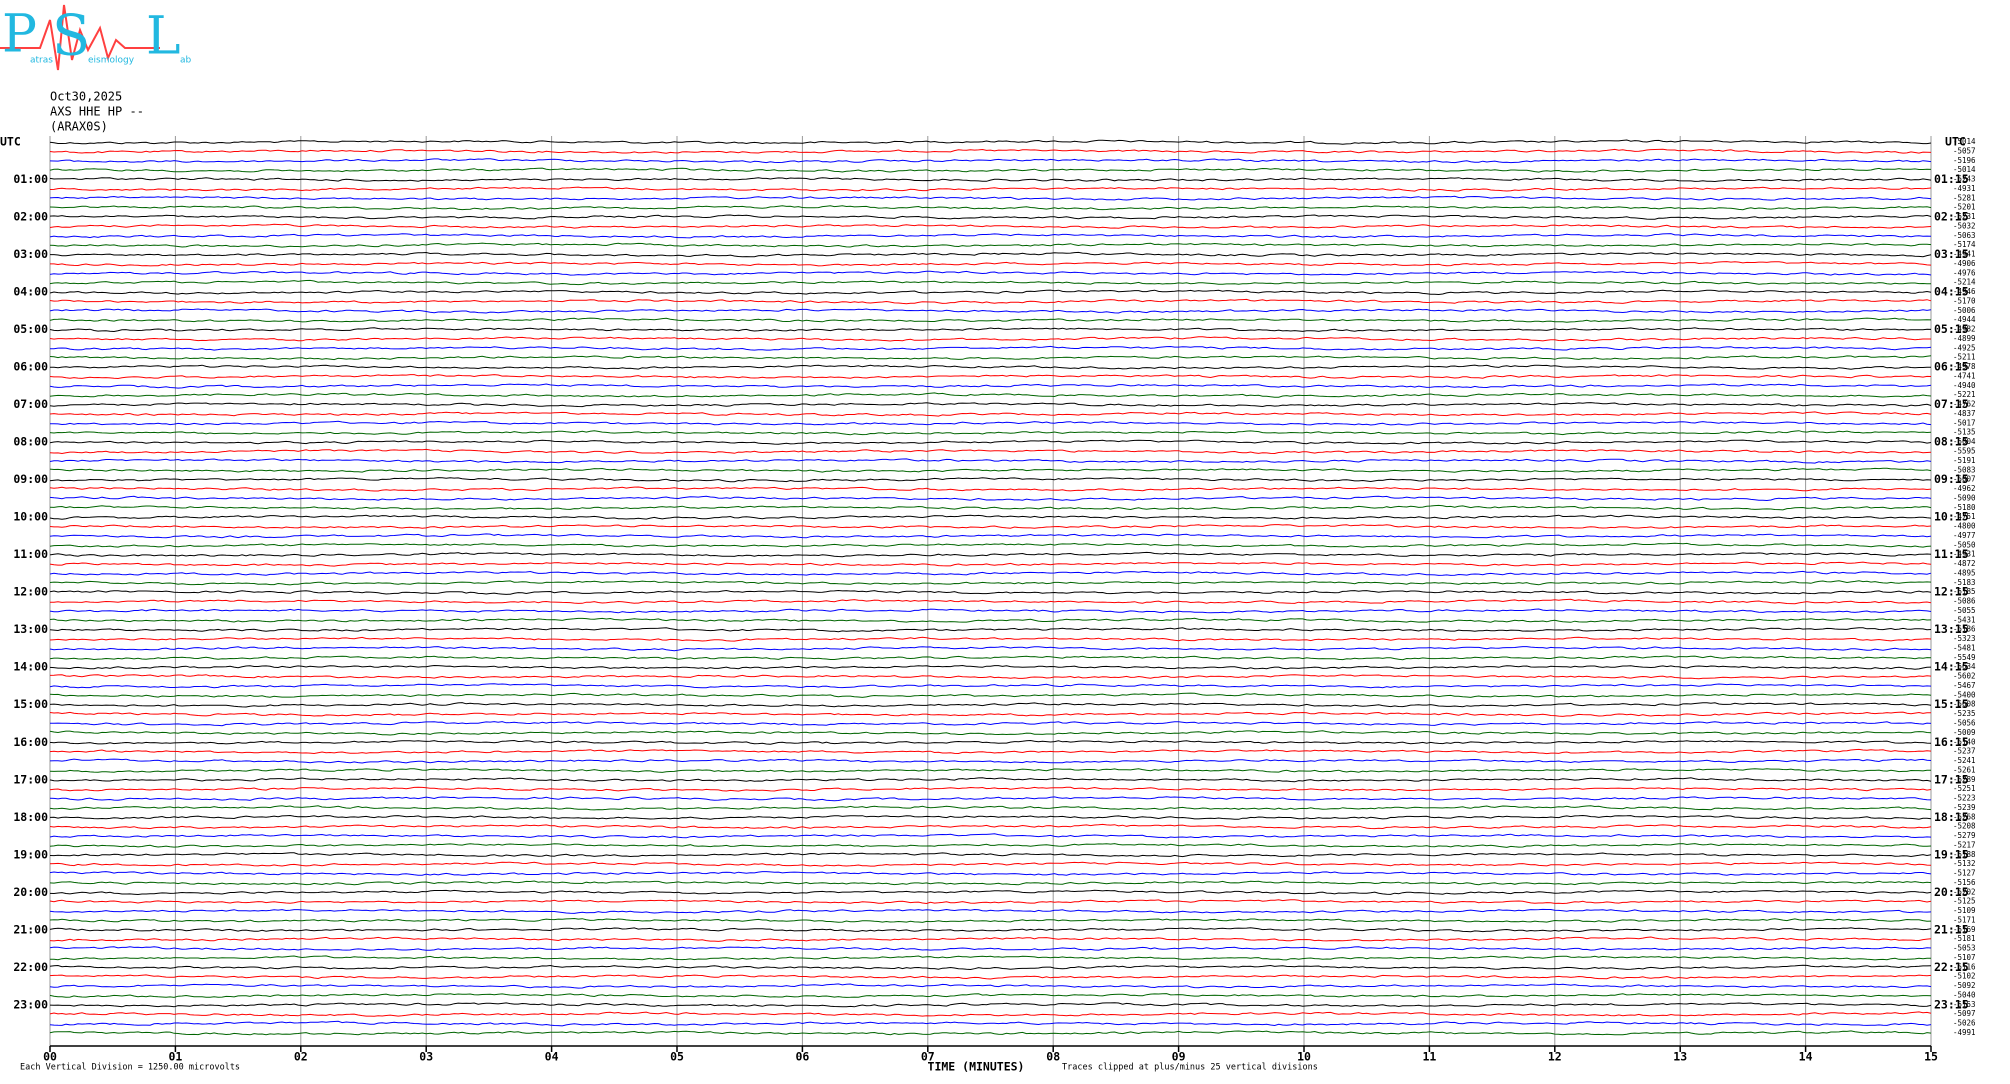  I want to click on left-hour-label: 10:00, so click(30, 517).